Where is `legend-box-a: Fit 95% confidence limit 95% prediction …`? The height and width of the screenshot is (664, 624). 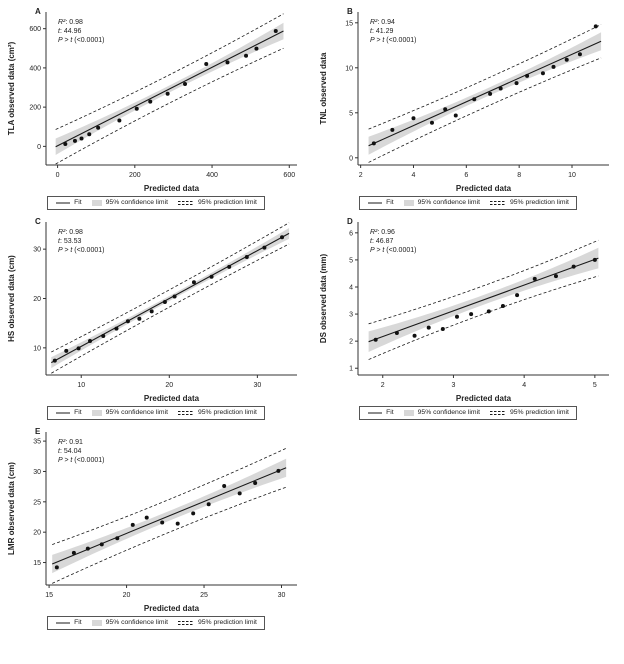 legend-box-a: Fit 95% confidence limit 95% prediction … is located at coordinates (156, 203).